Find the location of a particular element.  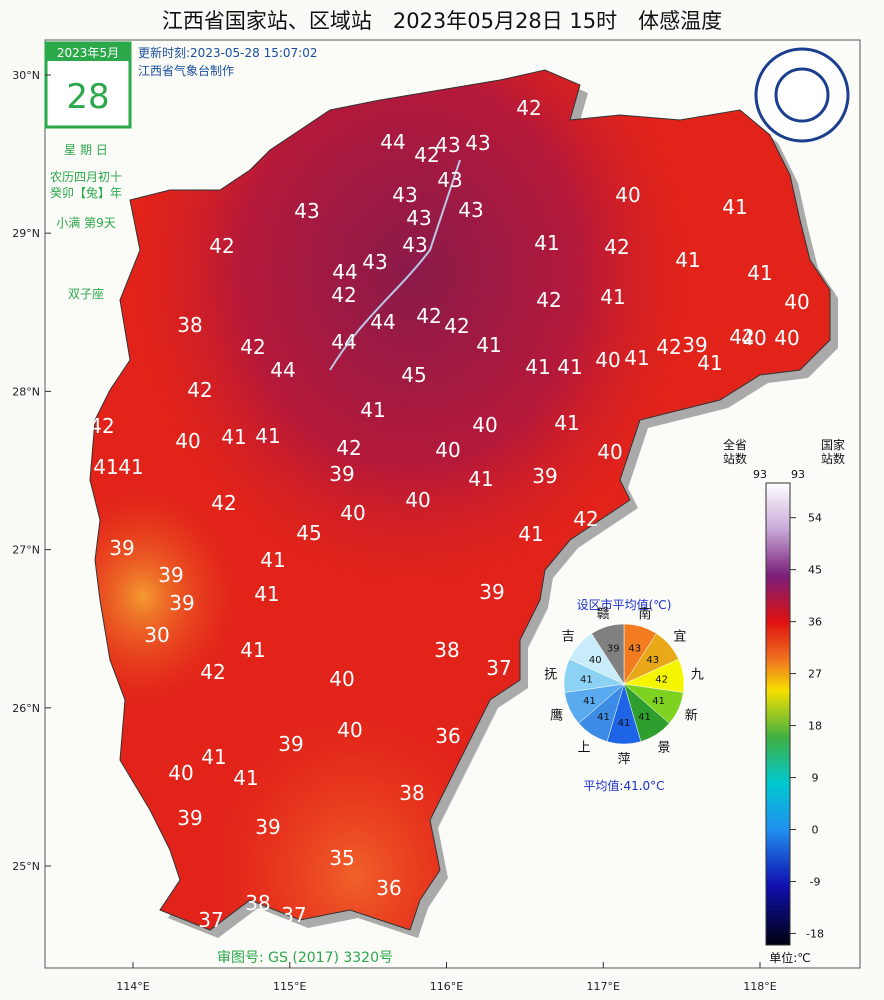

pie-name: 鹰 is located at coordinates (556, 716).